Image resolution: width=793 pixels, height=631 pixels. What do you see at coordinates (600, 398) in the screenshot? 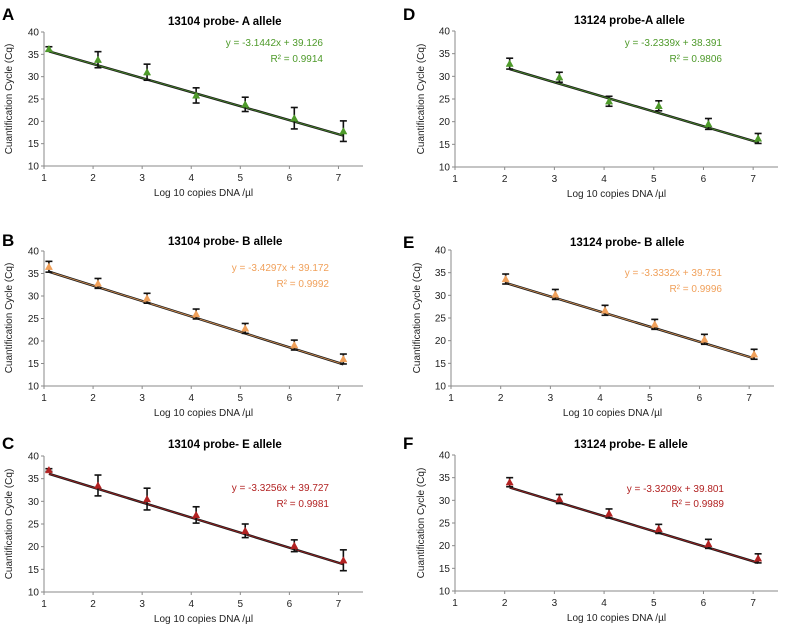
I see `x-tick-label-e: 4` at bounding box center [600, 398].